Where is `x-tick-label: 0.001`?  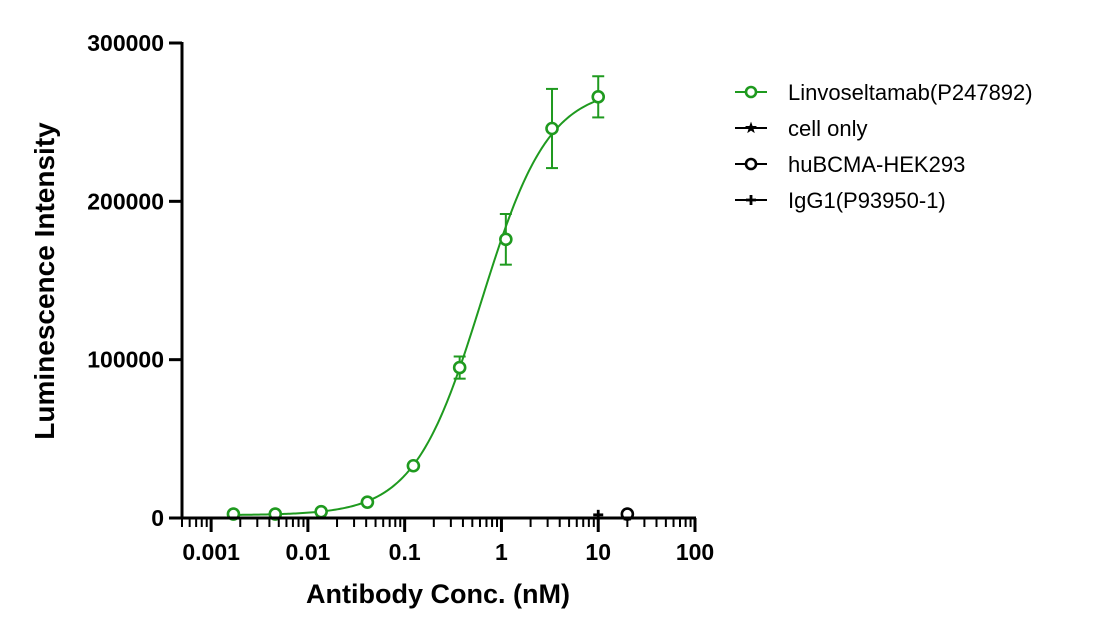 x-tick-label: 0.001 is located at coordinates (211, 552).